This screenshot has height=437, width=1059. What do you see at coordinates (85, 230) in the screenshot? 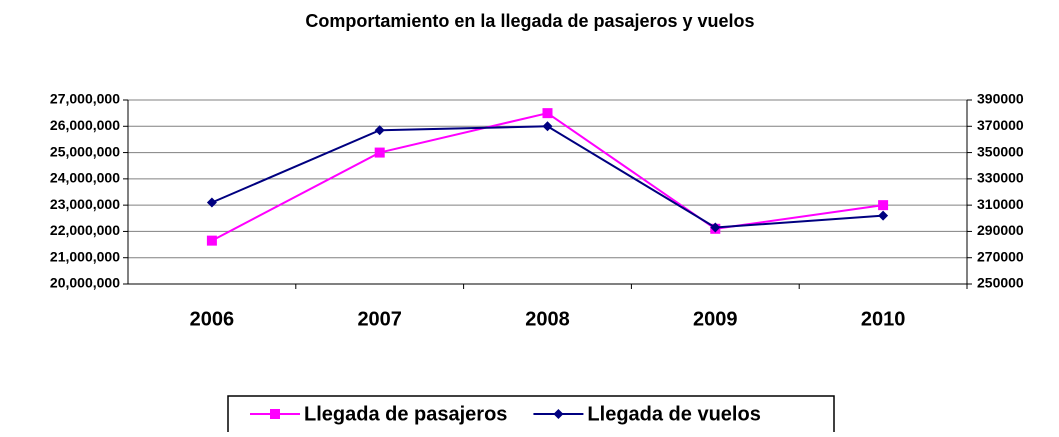
I see `y-tick-label: 22,000,000` at bounding box center [85, 230].